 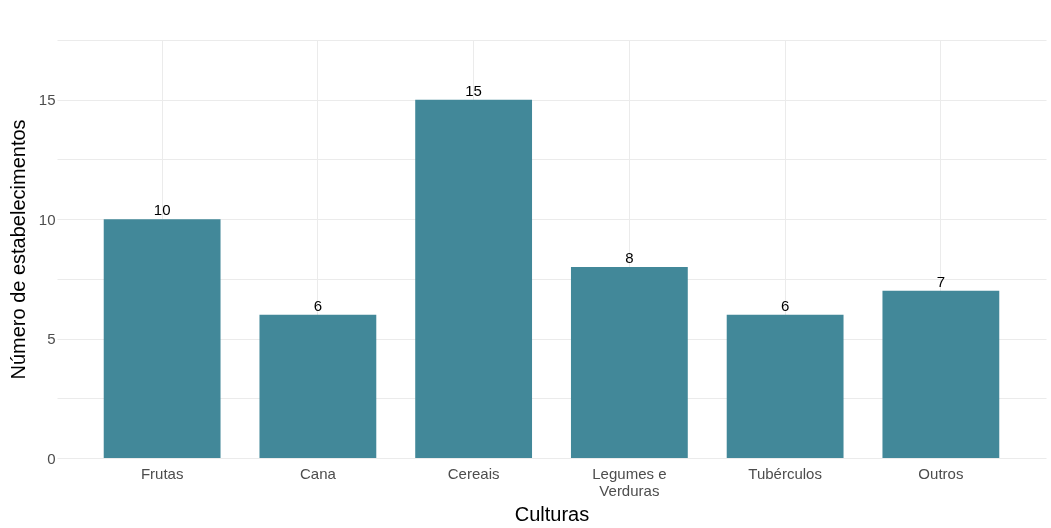 I want to click on x-tick-label: Frutas, so click(x=162, y=473).